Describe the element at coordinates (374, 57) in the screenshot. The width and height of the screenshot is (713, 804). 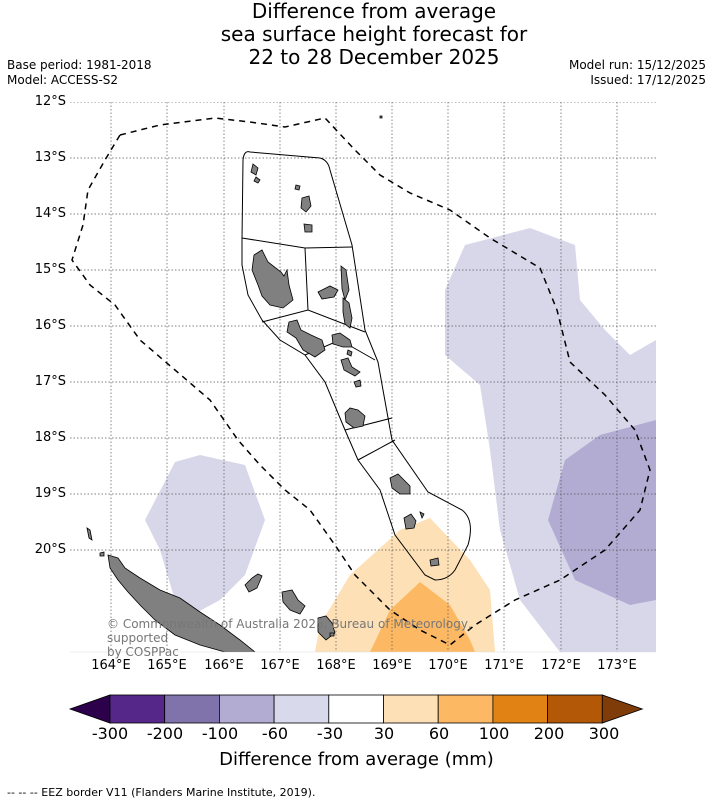
I see `title-line-3: 22 to 28 December 2025` at that location.